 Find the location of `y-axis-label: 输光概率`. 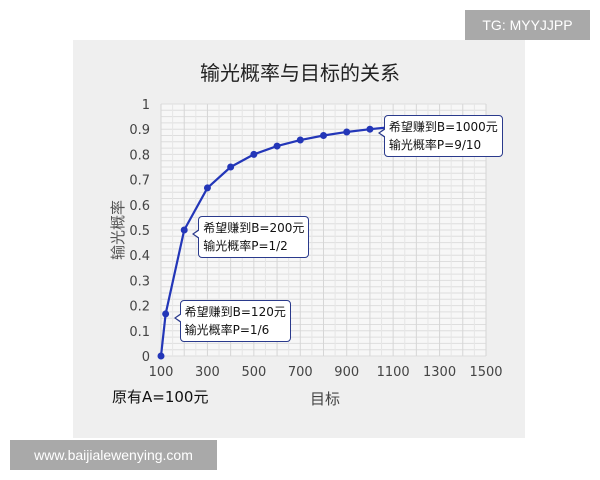

y-axis-label: 输光概率 is located at coordinates (118, 230).